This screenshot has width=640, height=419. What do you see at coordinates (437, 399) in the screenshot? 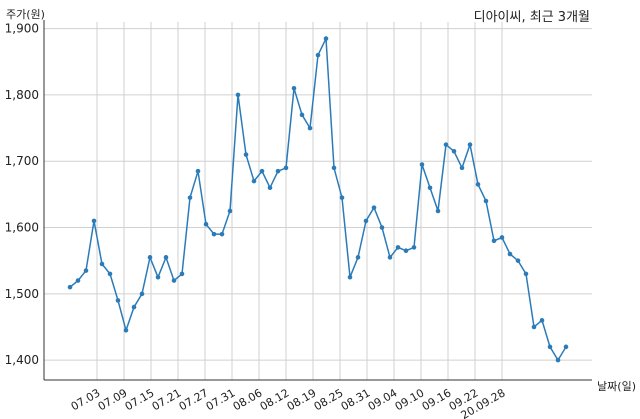
I see `x-tick-label: 09.16` at bounding box center [437, 399].